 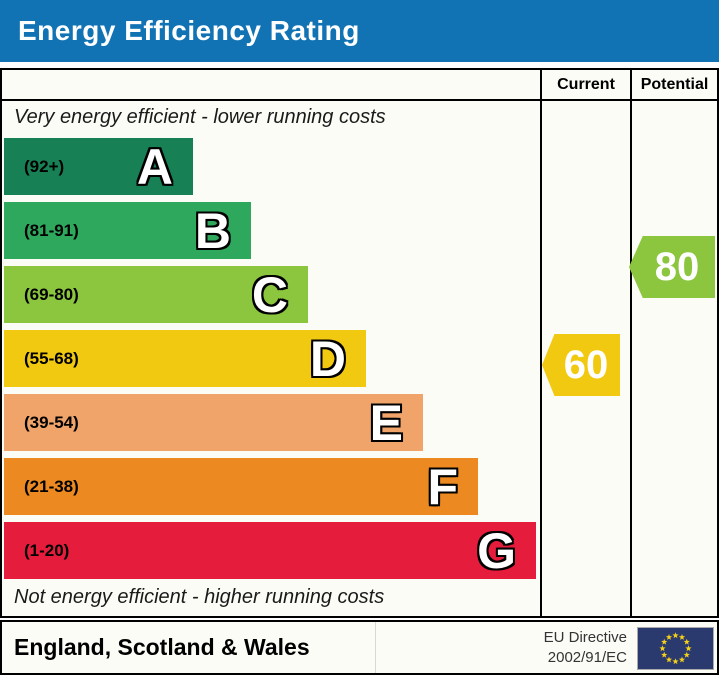 I want to click on title-banner: Energy Efficiency Rating, so click(x=359, y=31).